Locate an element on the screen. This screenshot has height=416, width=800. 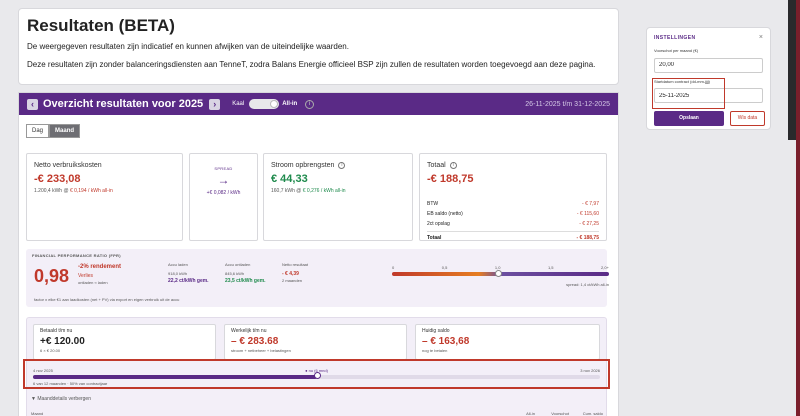
tab-maand: Maand is located at coordinates (65, 131).